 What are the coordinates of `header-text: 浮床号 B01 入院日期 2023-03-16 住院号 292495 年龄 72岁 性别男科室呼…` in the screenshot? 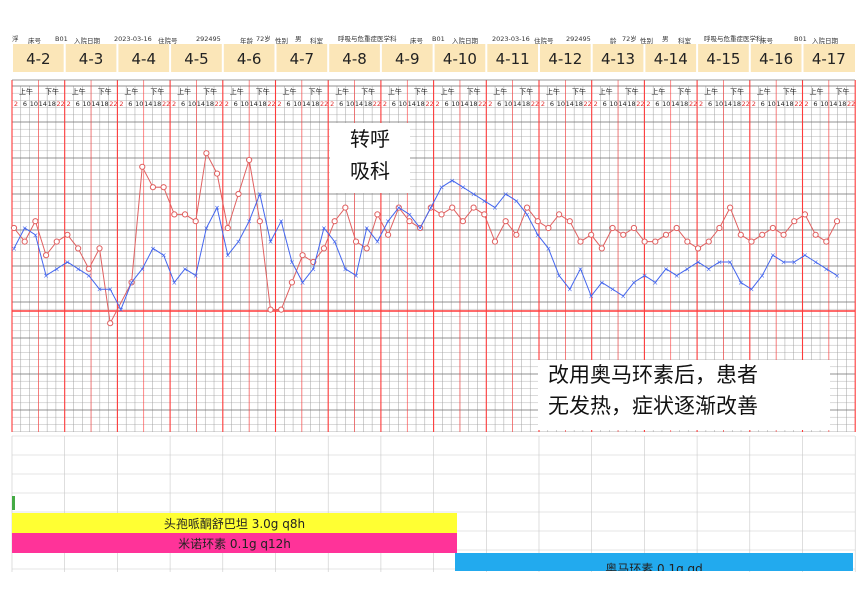 It's located at (433, 71).